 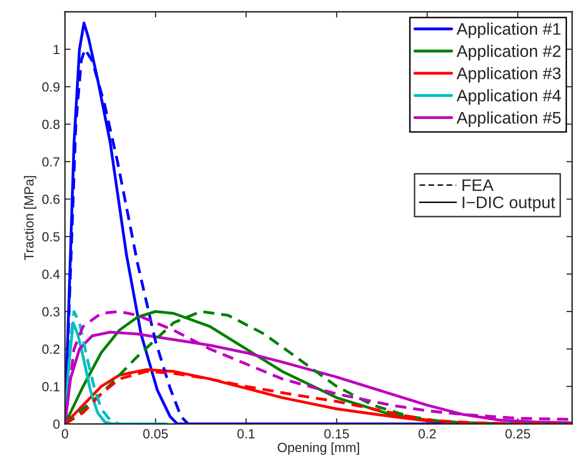 What do you see at coordinates (57, 49) in the screenshot?
I see `y-tick-label: 1` at bounding box center [57, 49].